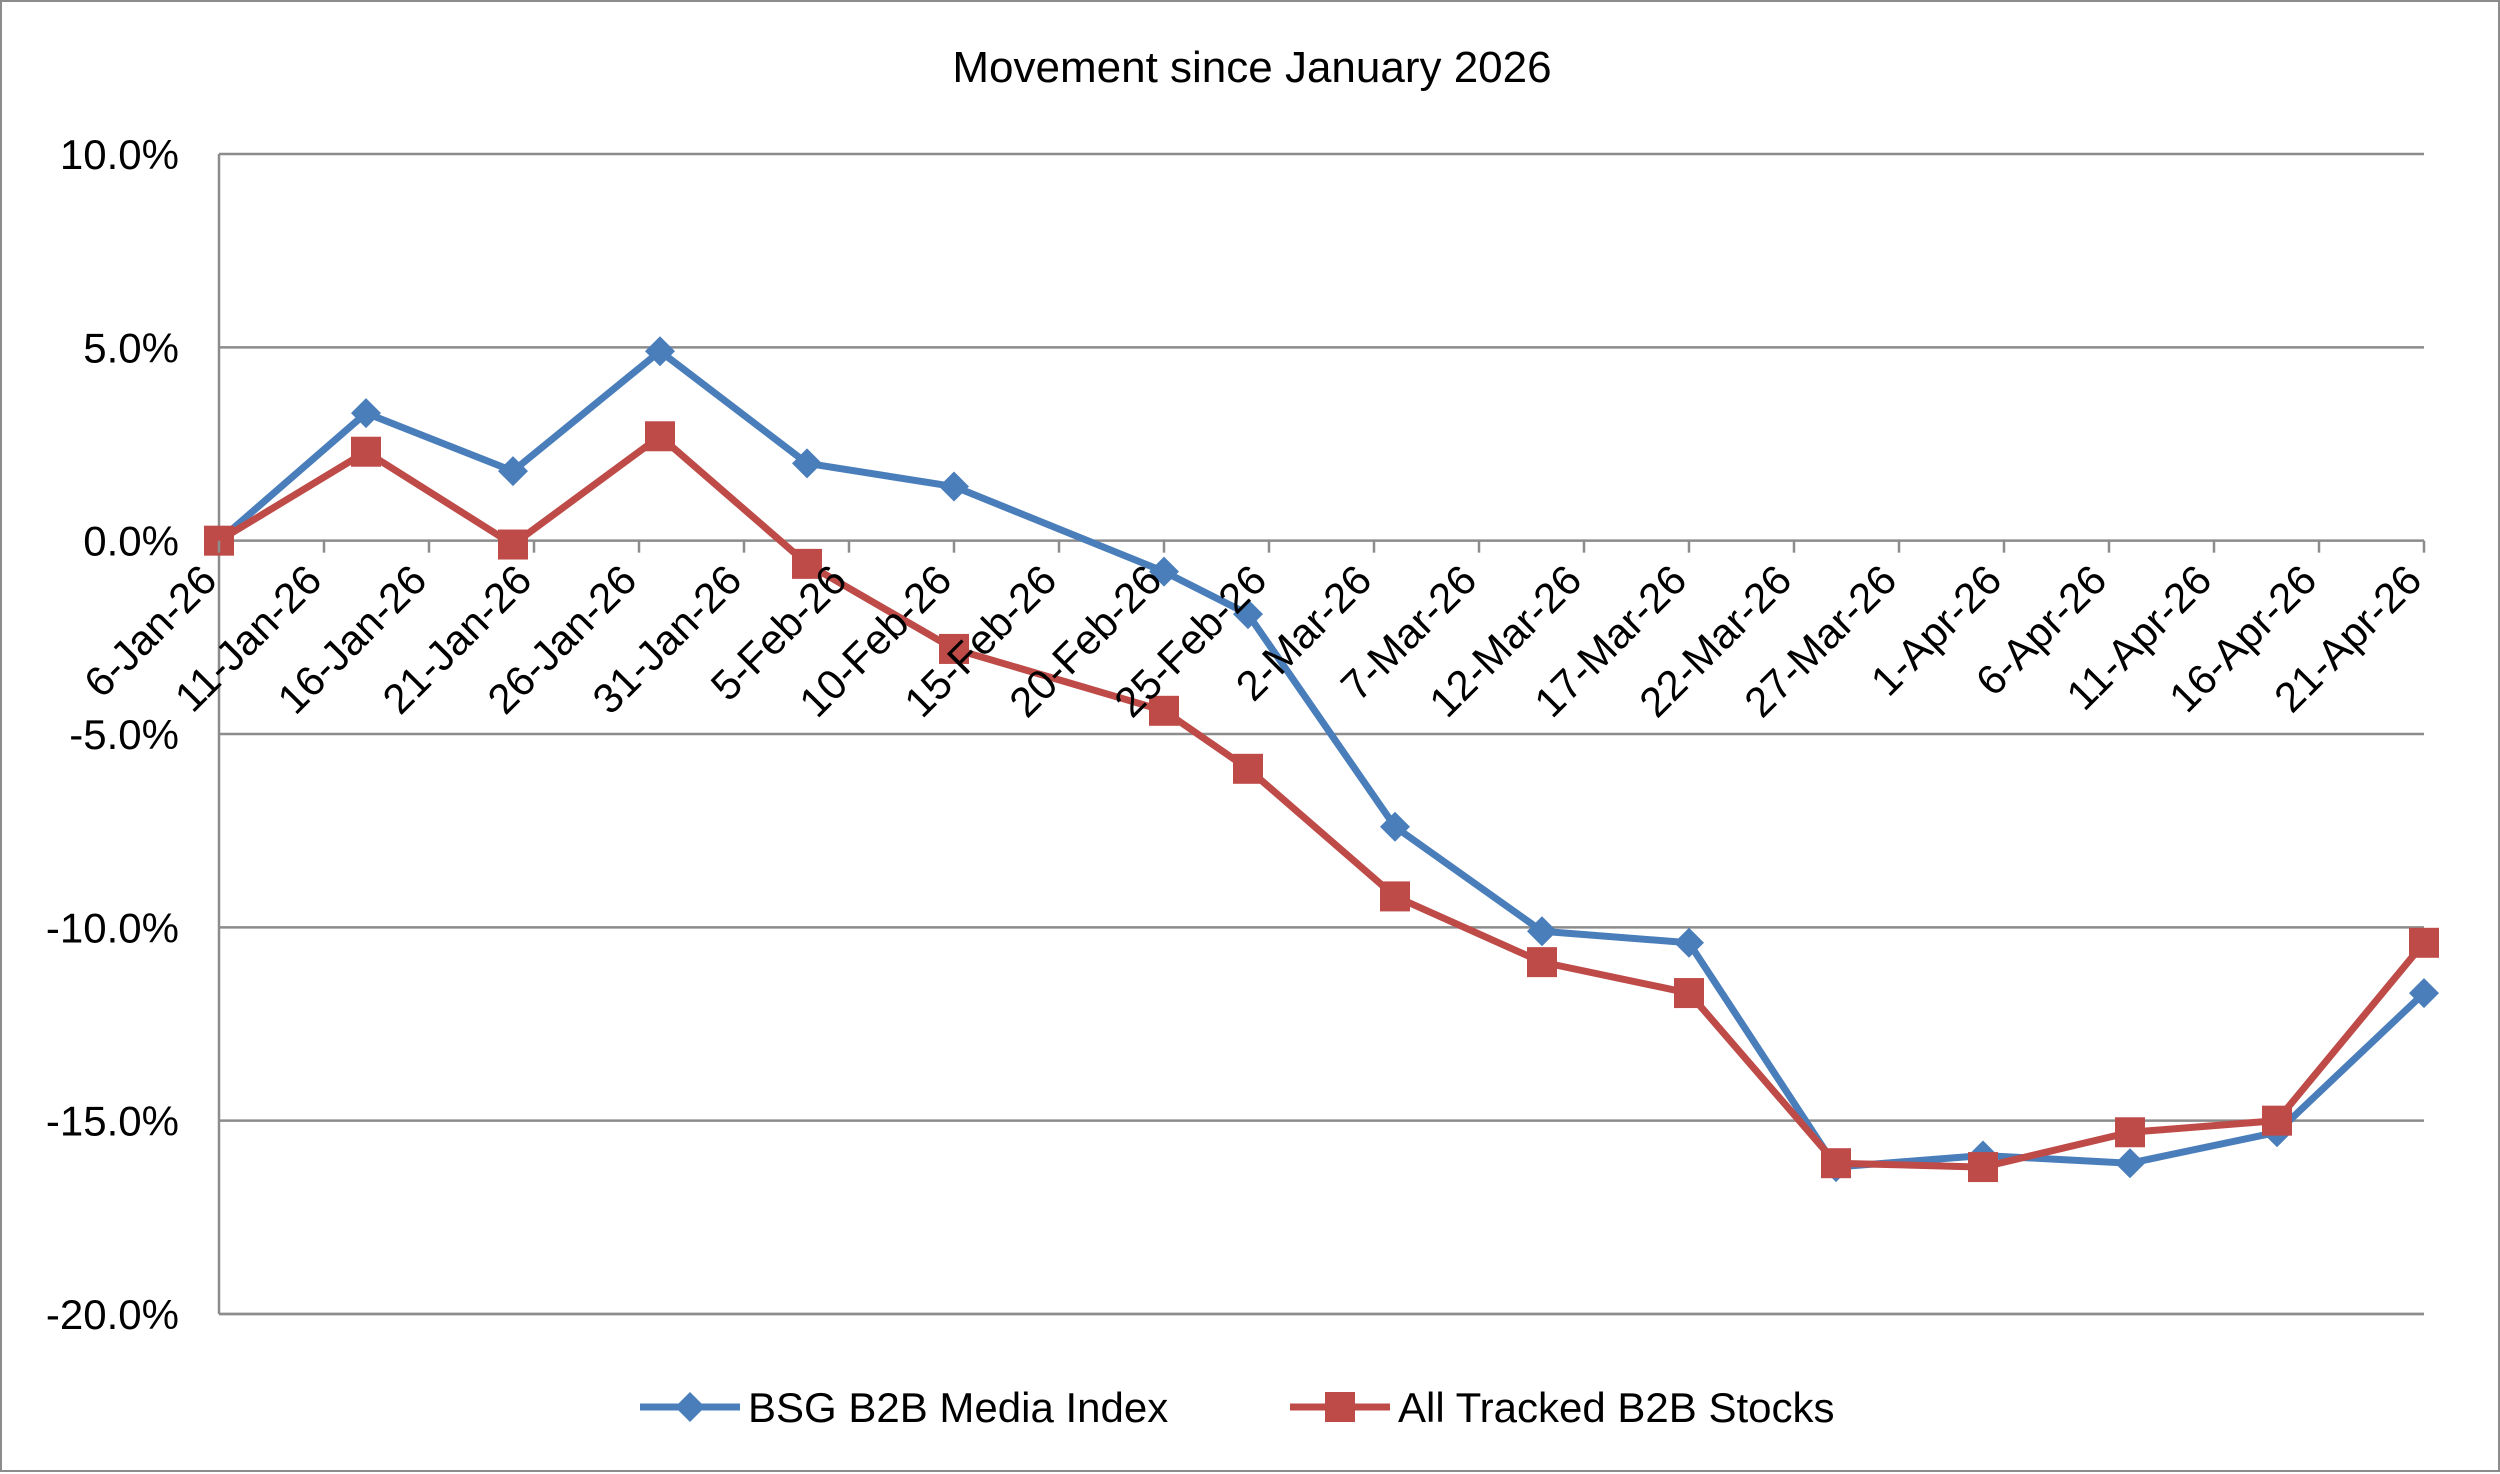  Describe the element at coordinates (131, 347) in the screenshot. I see `y-tick-label: 5.0%` at that location.